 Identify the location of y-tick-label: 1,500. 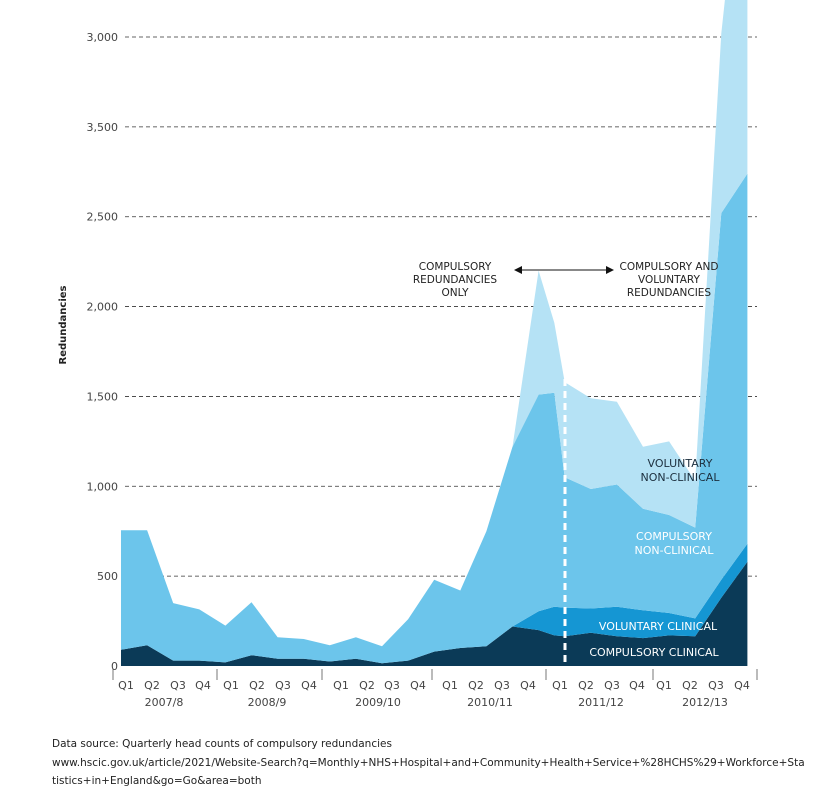
(103, 396).